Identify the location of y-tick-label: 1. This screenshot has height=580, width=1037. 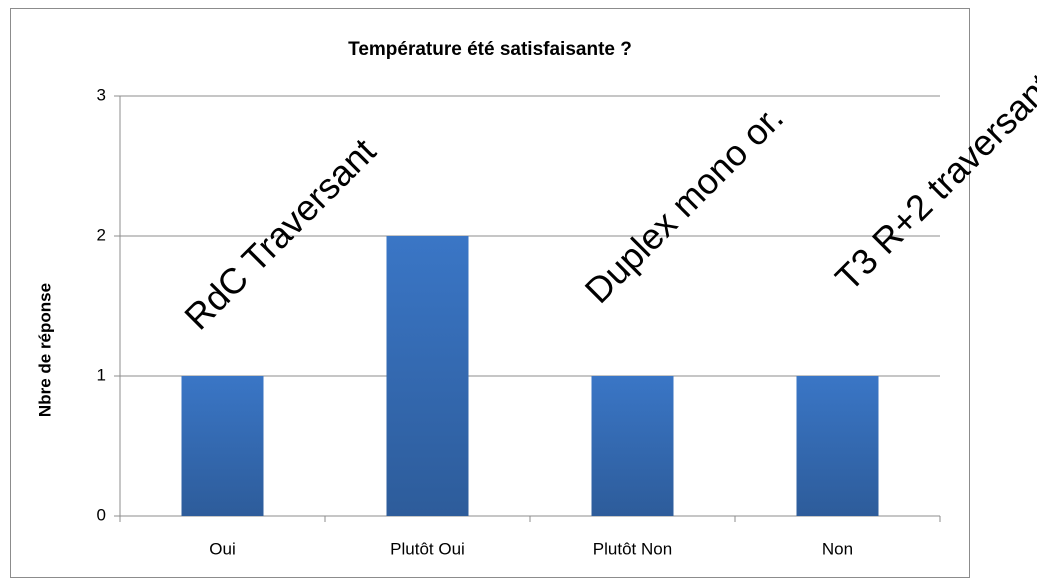
(101, 374).